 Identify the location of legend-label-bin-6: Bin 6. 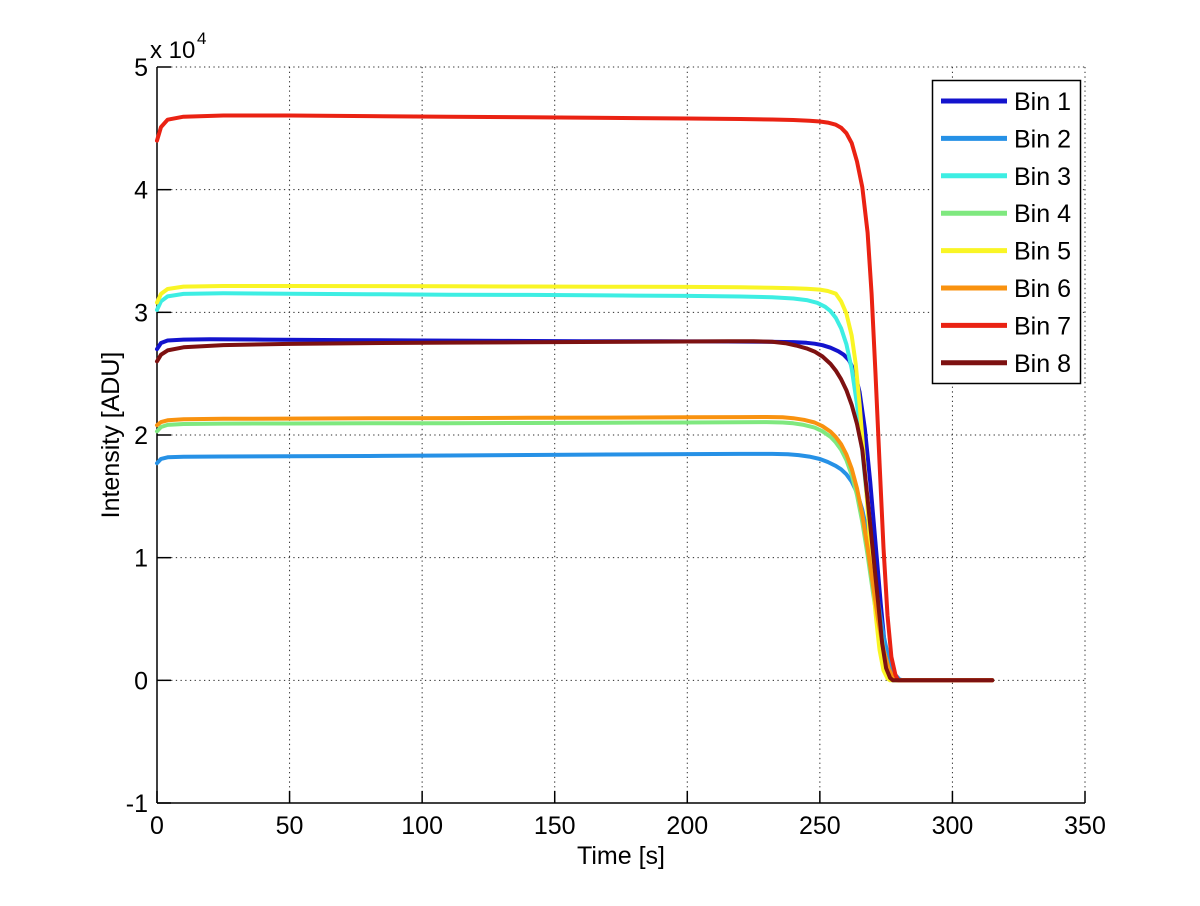
(1042, 289).